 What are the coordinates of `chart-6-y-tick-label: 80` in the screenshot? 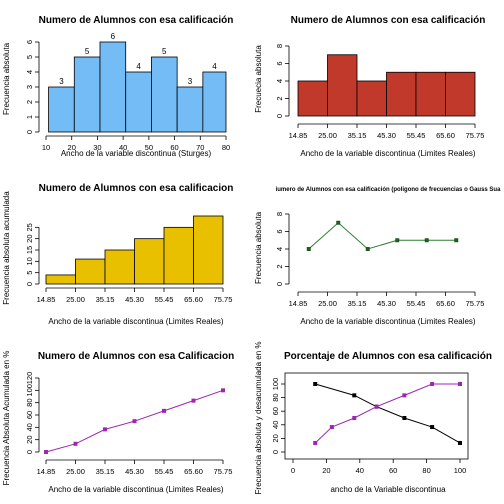 It's located at (275, 397).